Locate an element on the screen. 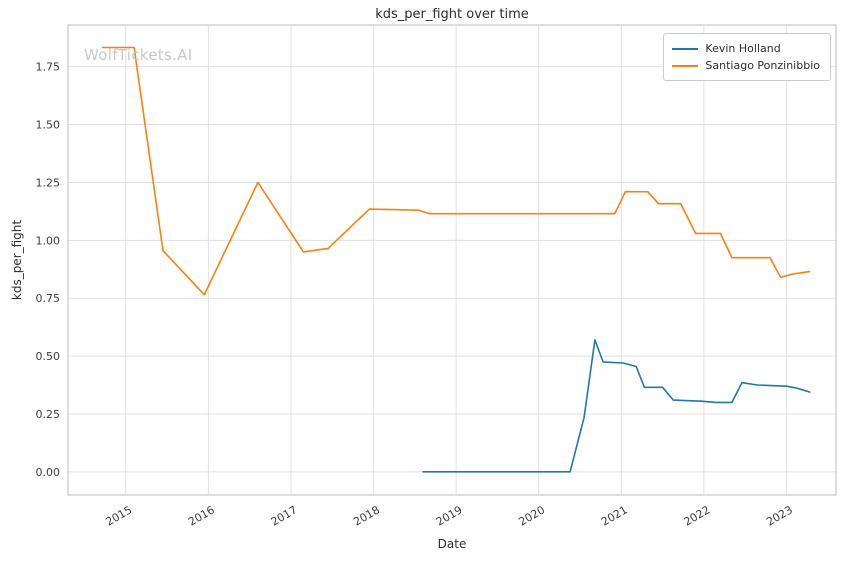 This screenshot has height=561, width=852. y-tick-label: 1.00 is located at coordinates (48, 240).